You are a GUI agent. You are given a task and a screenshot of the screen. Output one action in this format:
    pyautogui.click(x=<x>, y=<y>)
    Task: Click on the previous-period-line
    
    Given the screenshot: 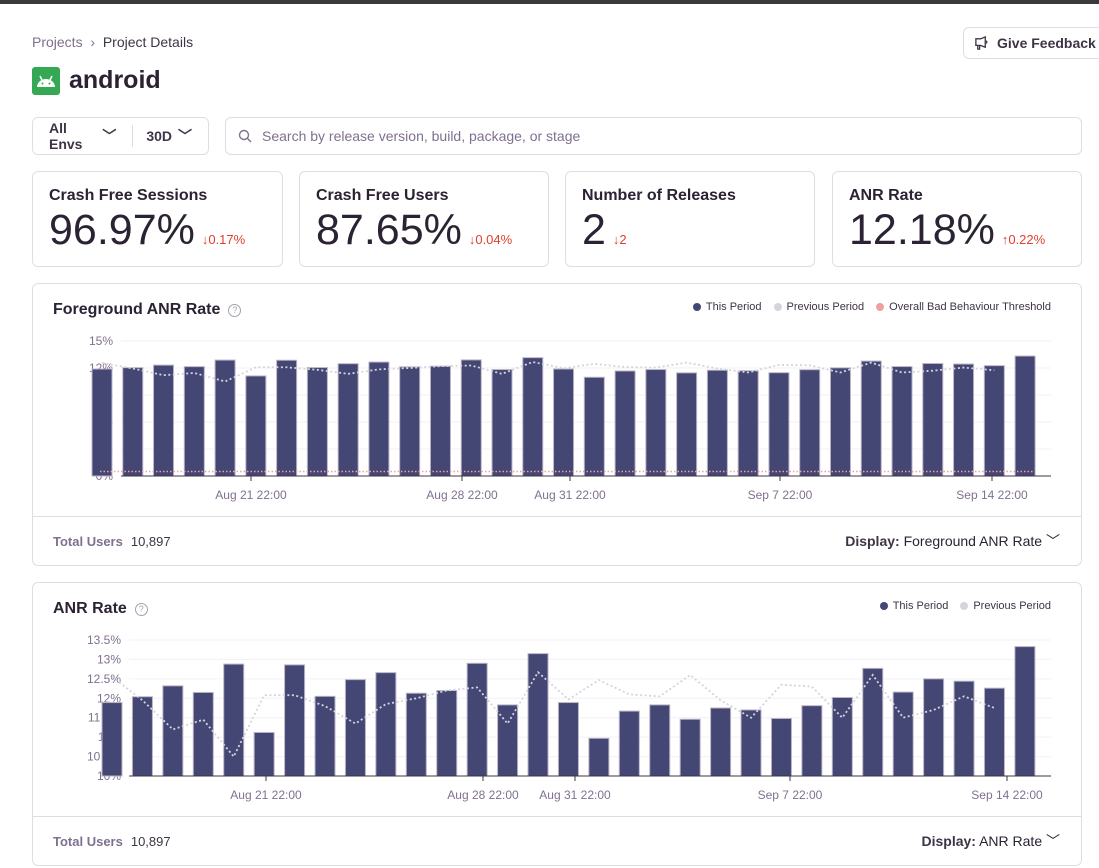 What is the action you would take?
    pyautogui.click(x=548, y=372)
    